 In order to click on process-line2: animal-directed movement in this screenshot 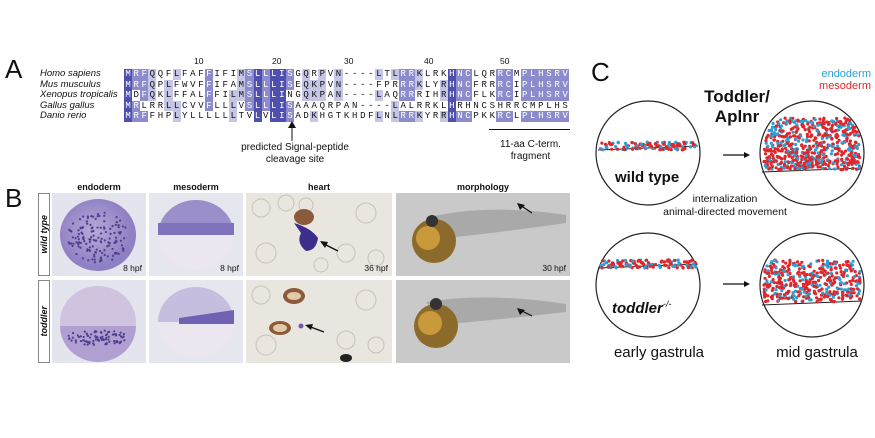, I will do `click(725, 212)`.